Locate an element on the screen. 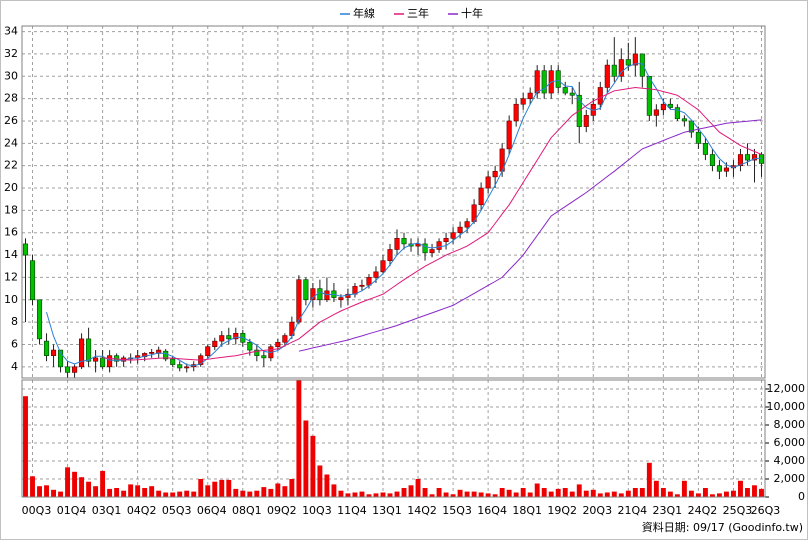 The height and width of the screenshot is (544, 808). y-tick-label: 12 is located at coordinates (11, 276).